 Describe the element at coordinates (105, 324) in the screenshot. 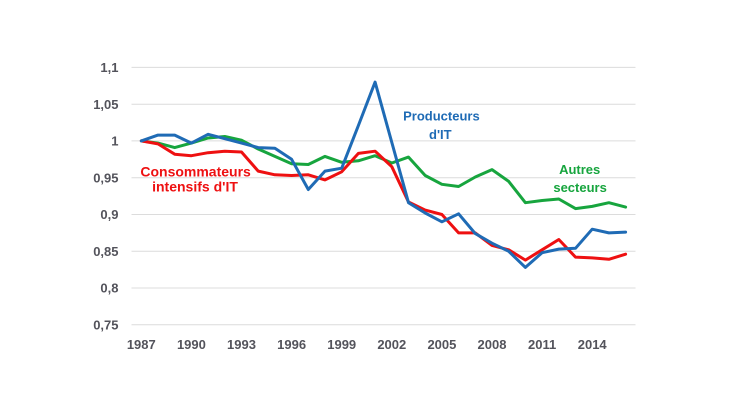

I see `svg-text: 0,75` at that location.